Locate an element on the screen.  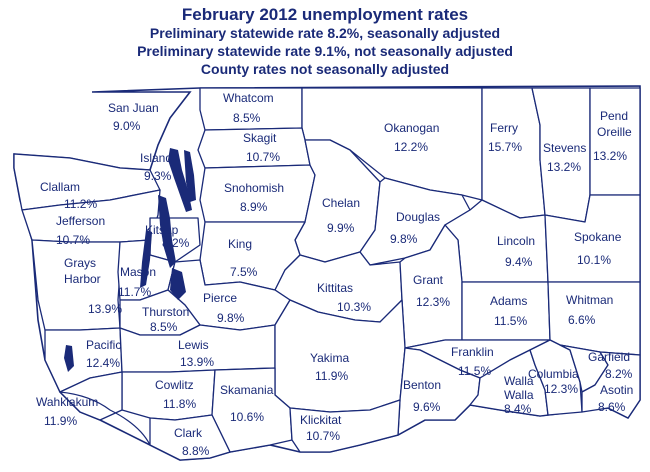
label-chelan-name: Chelan is located at coordinates (341, 203).